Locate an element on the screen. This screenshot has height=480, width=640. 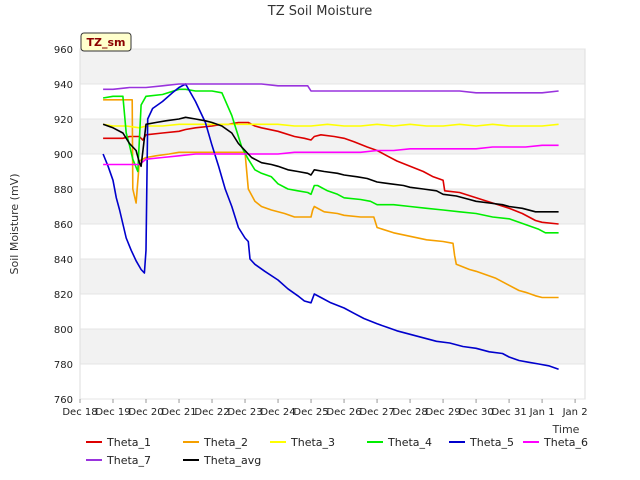
badge-label: TZ_sm is located at coordinates (106, 42).